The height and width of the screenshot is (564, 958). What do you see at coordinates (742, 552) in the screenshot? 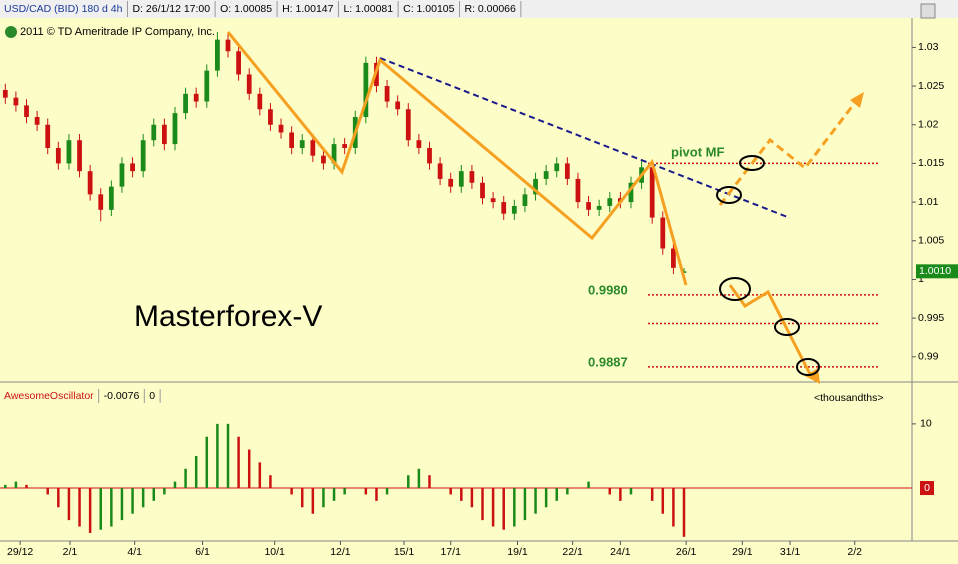
I see `x-tick-label: 29/1` at bounding box center [742, 552].